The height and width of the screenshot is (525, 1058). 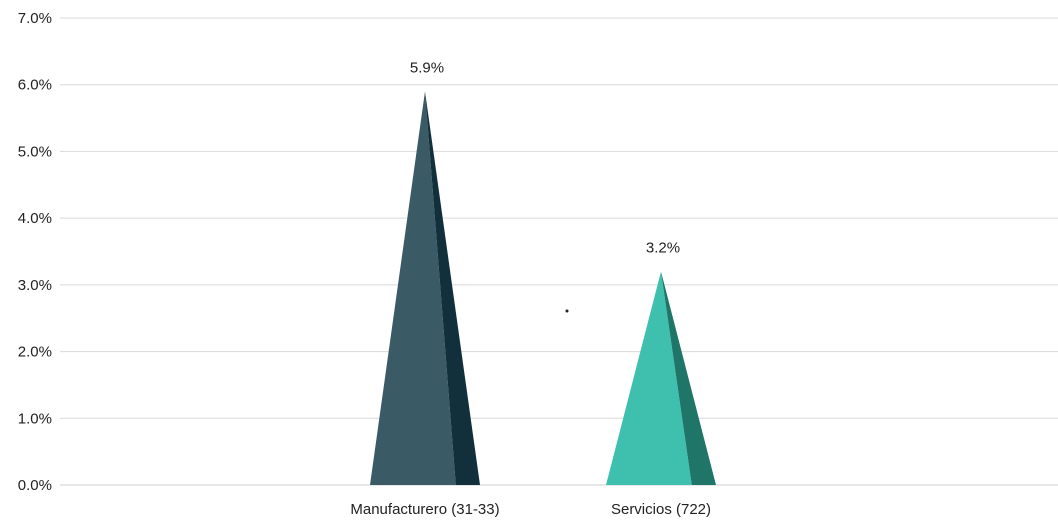 I want to click on data-labels: 5.9% 3.2%, so click(x=545, y=157).